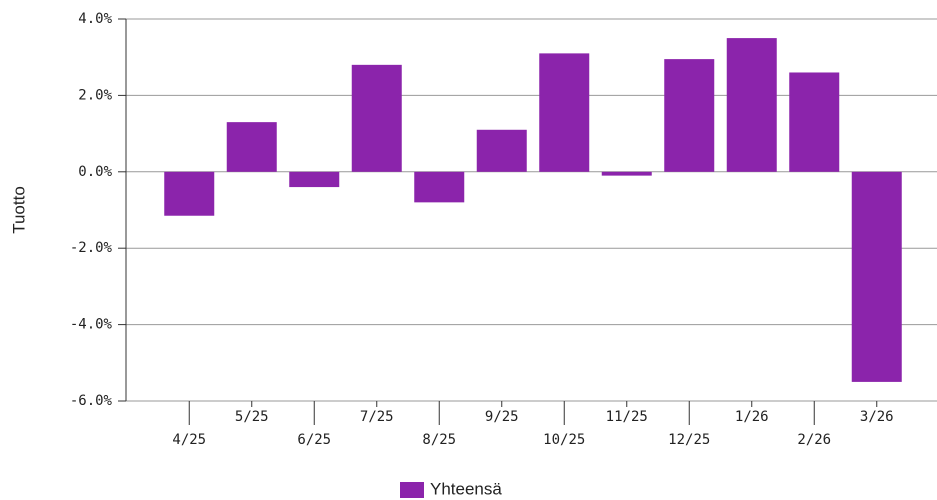 This screenshot has height=500, width=937. I want to click on x-tick-label: 9/25, so click(502, 417).